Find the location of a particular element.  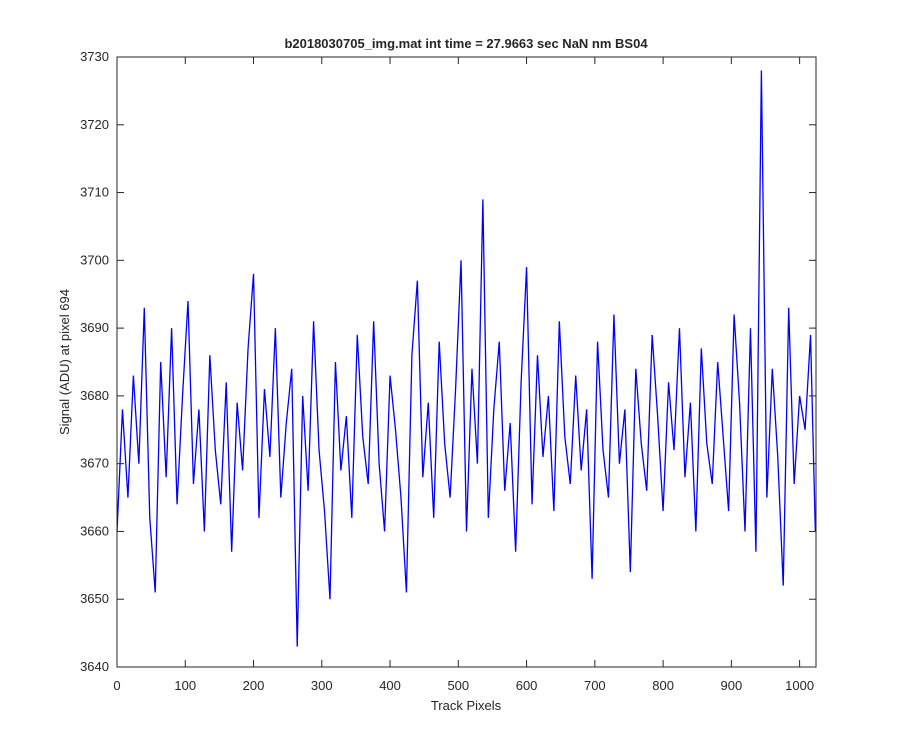

y-tick-label: 3650 is located at coordinates (94, 598).